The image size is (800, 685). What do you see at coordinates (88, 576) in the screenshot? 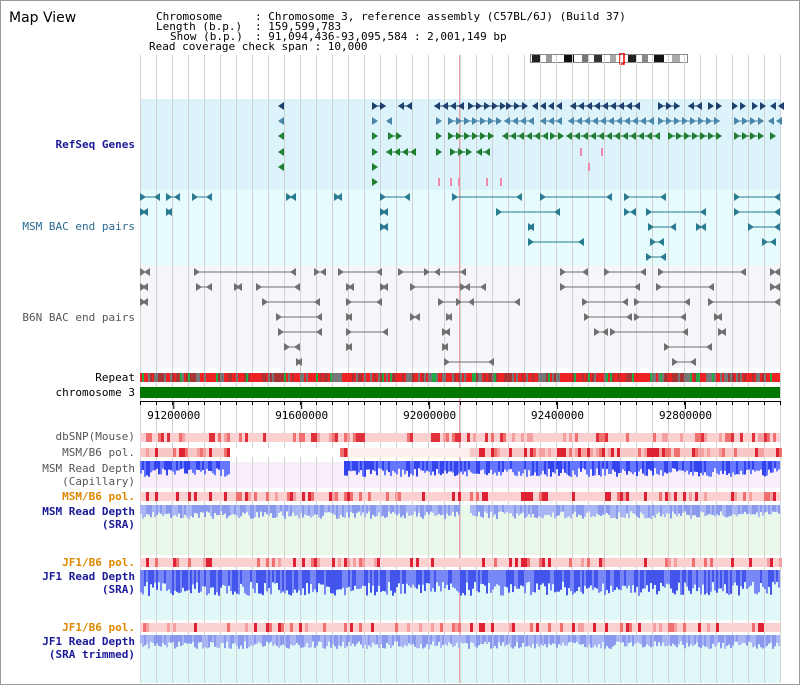
I see `track-label-jf1-depth-sra: JF1 Read Depth` at bounding box center [88, 576].